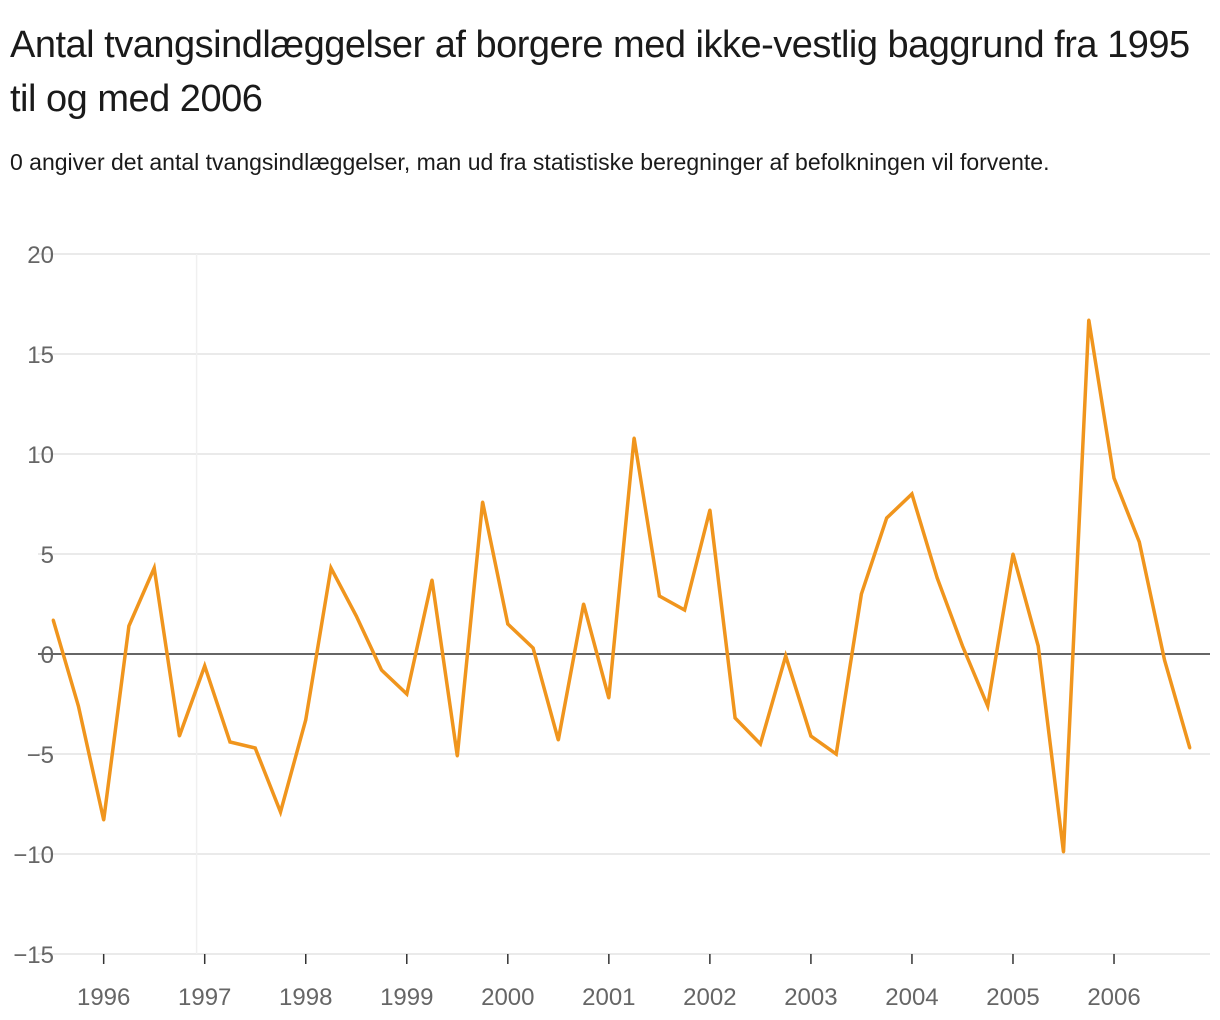  I want to click on x-tick-label: 2001, so click(608, 997).